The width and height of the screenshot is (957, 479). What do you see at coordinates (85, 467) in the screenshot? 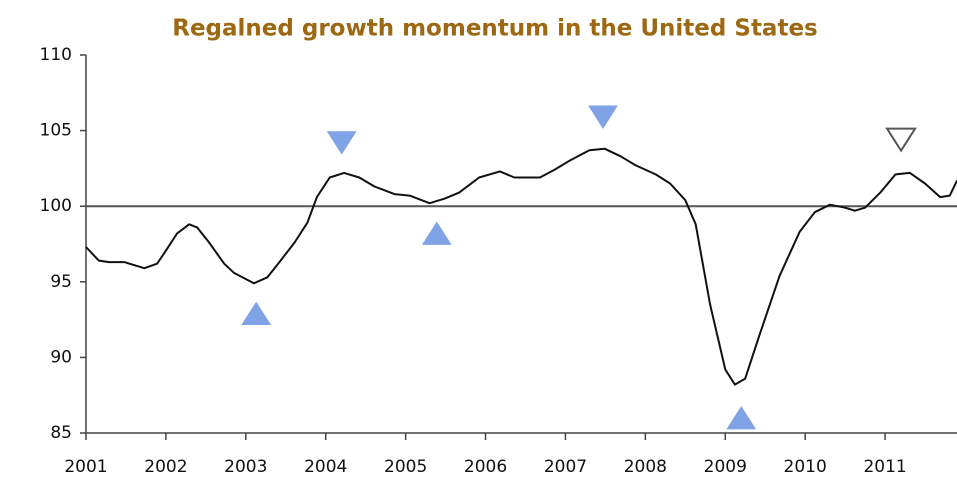
I see `x-tick-label: 2001` at bounding box center [85, 467].